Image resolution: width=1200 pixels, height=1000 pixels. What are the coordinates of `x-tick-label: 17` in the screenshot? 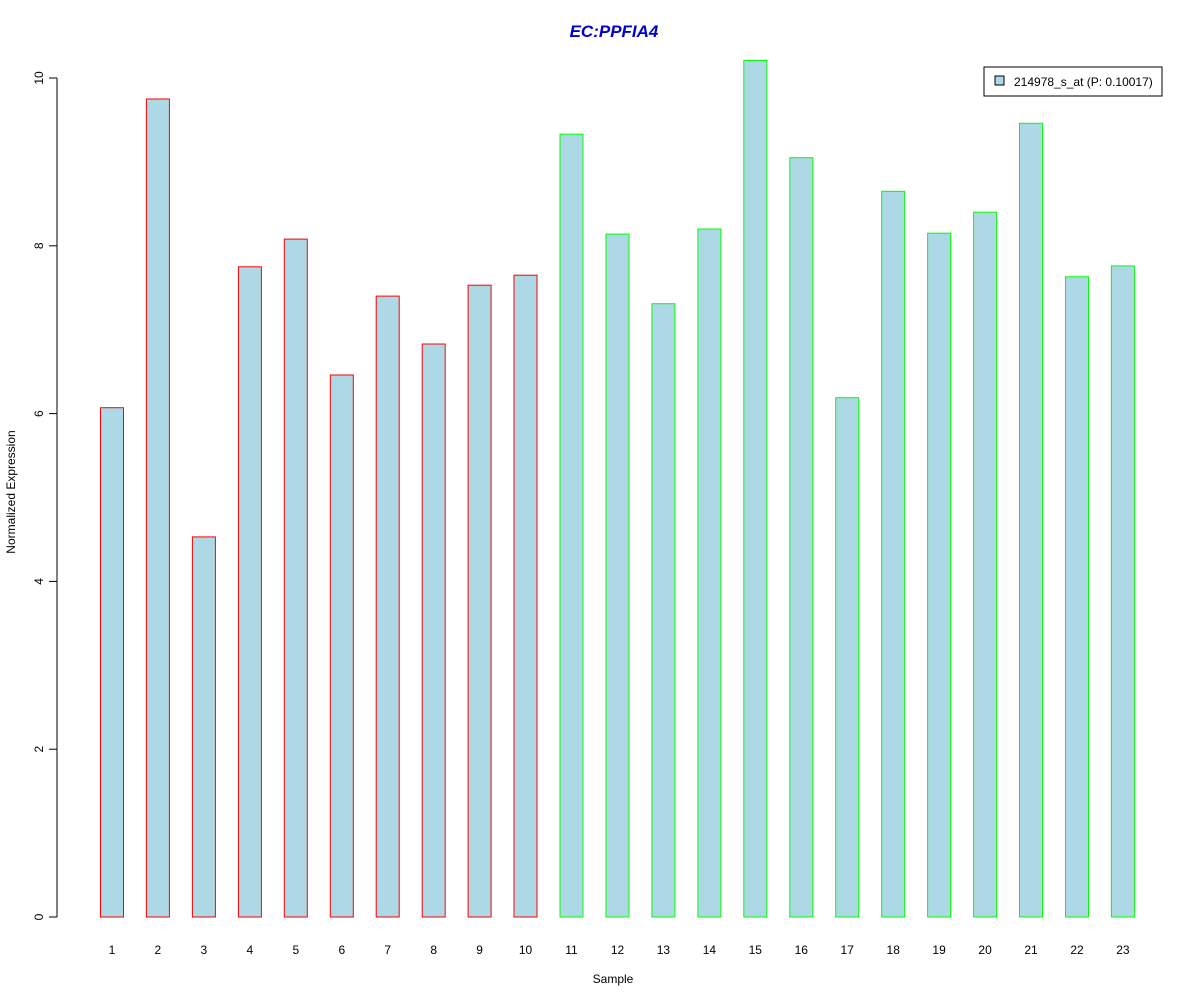 It's located at (848, 950).